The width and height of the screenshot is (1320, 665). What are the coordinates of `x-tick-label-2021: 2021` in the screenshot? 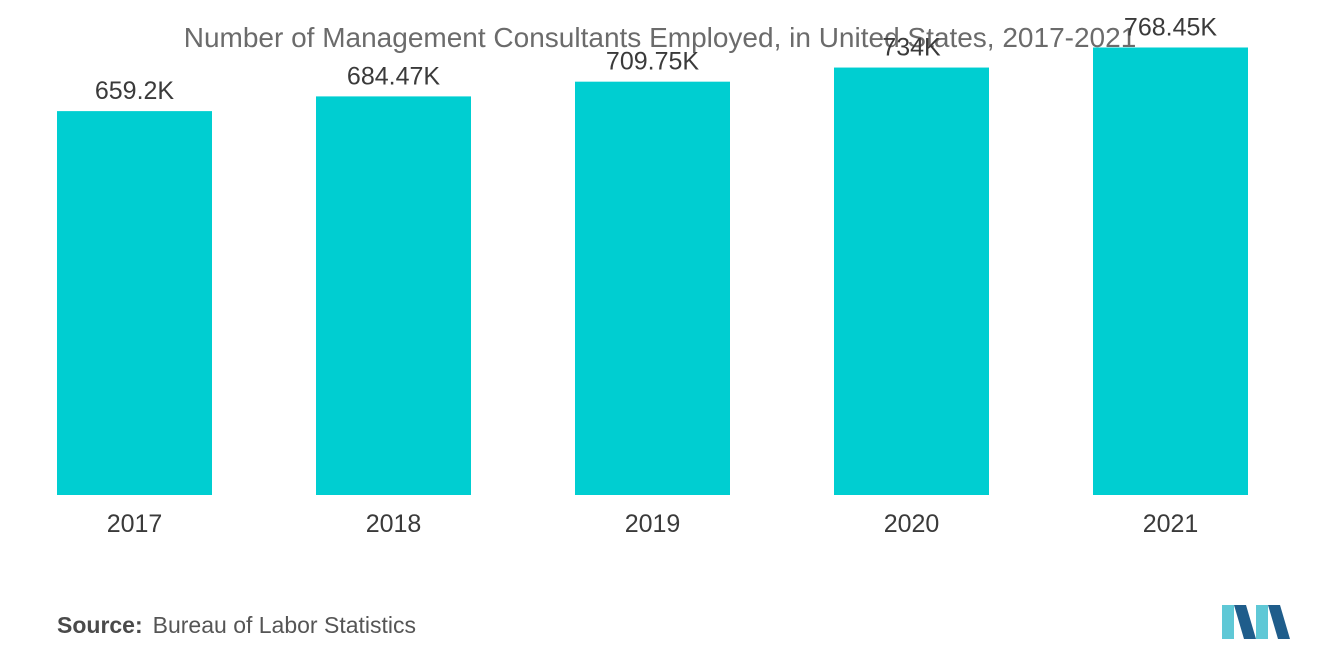 It's located at (1171, 524).